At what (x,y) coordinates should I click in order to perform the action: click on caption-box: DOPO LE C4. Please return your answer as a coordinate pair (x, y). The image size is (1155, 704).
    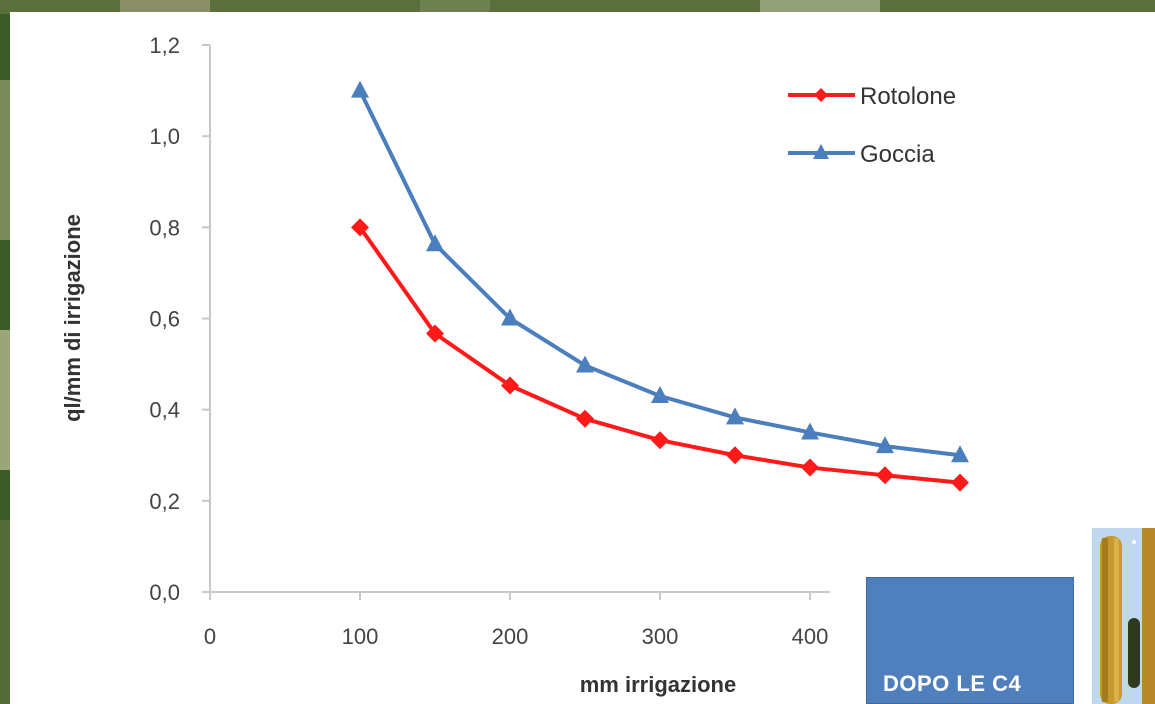
    Looking at the image, I should click on (970, 640).